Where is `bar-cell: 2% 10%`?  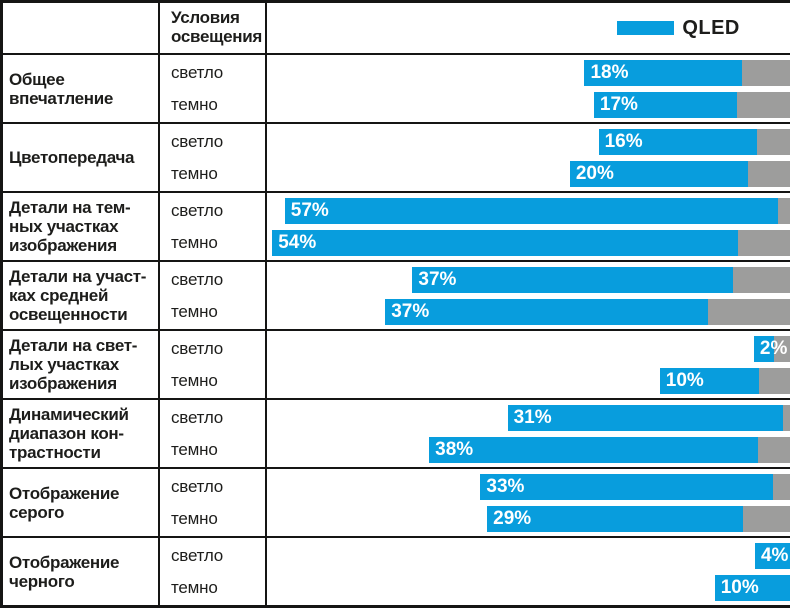 bar-cell: 2% 10% is located at coordinates (528, 364).